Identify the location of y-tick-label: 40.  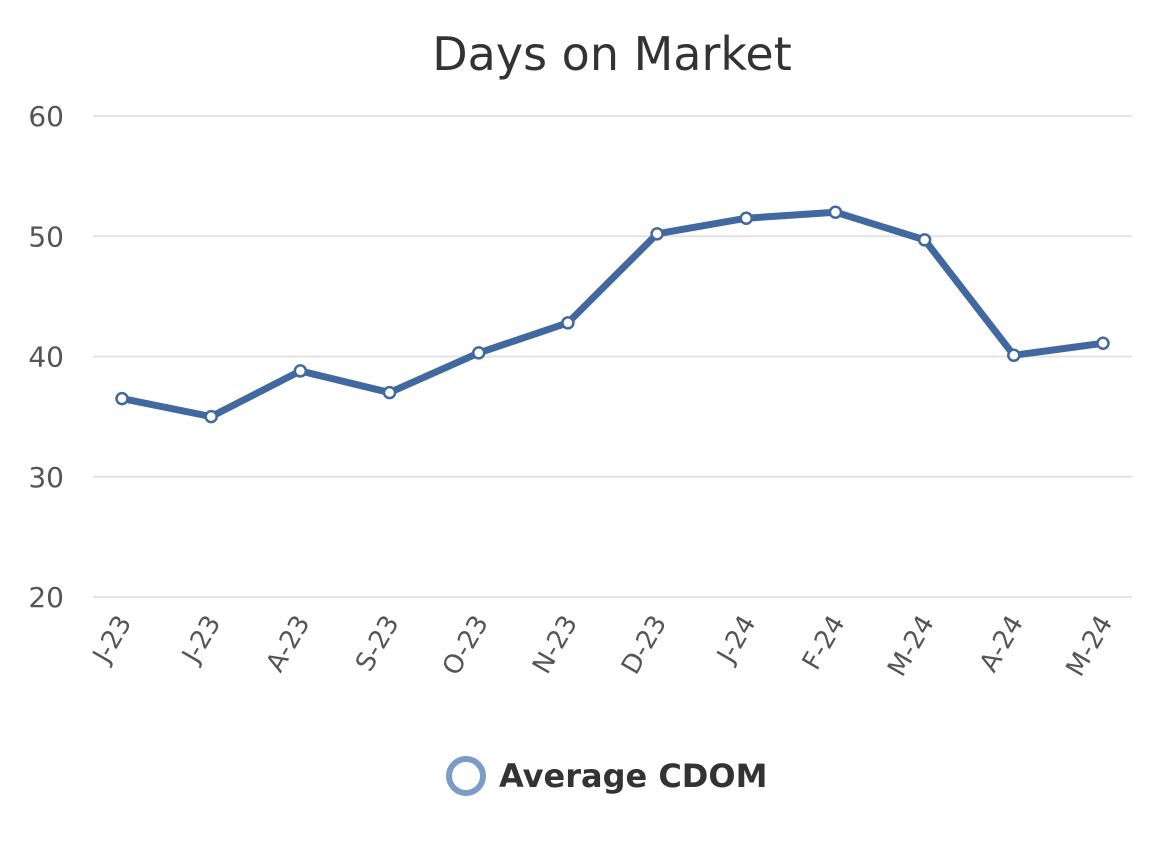
(46, 357).